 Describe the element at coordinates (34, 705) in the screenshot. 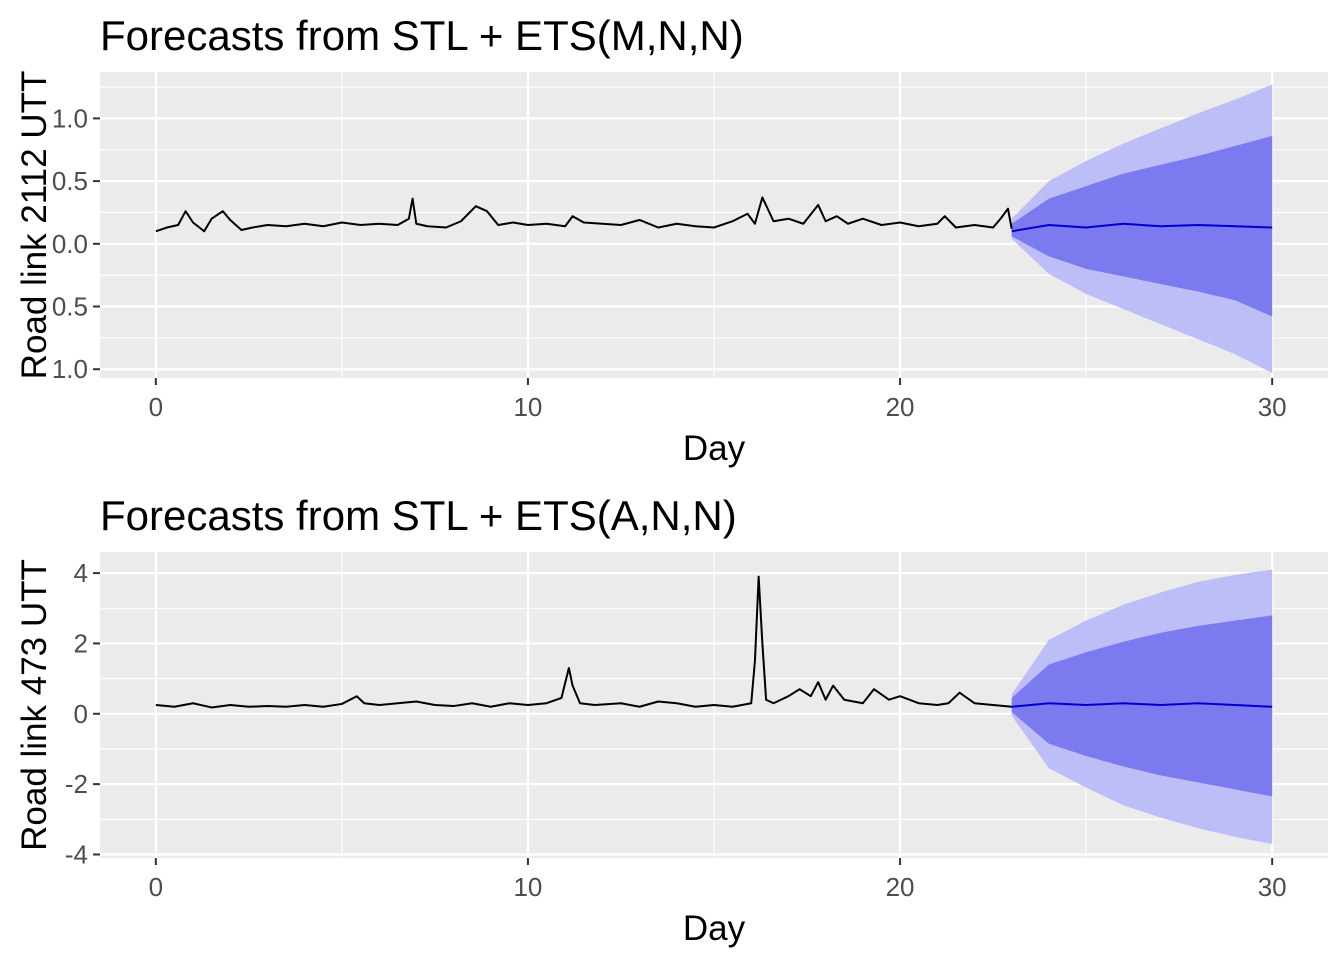

I see `y-axis-title: Road link 473 UTT` at that location.